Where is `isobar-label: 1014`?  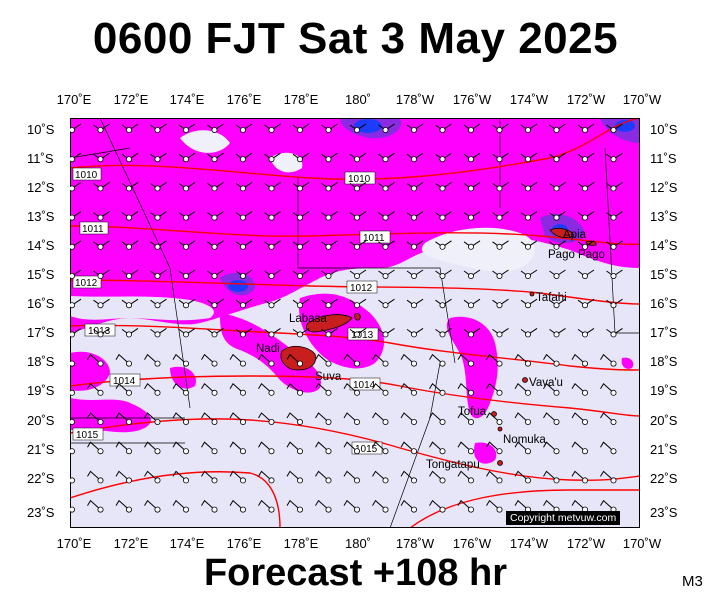 isobar-label: 1014 is located at coordinates (364, 385).